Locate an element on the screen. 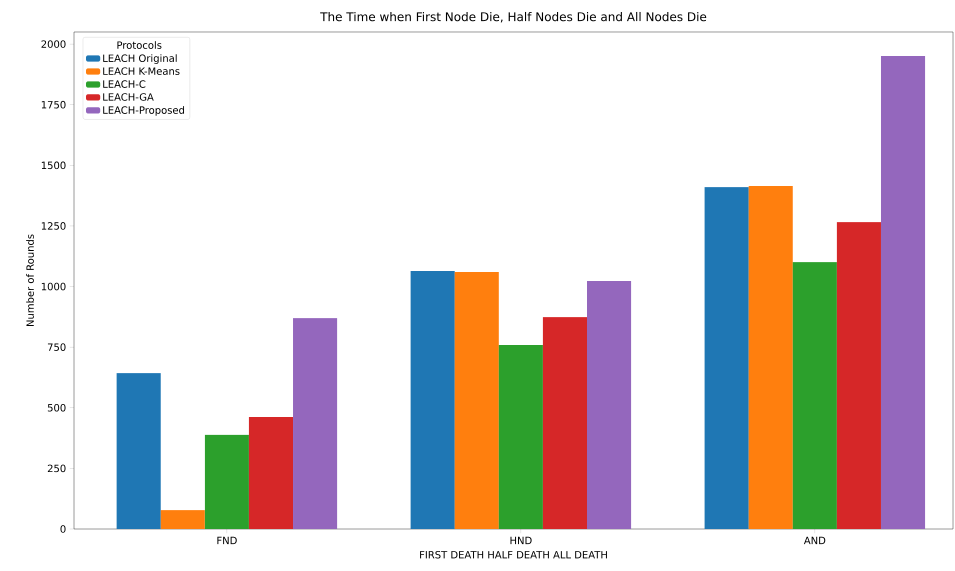  legend-label: LEACH-C is located at coordinates (124, 84).